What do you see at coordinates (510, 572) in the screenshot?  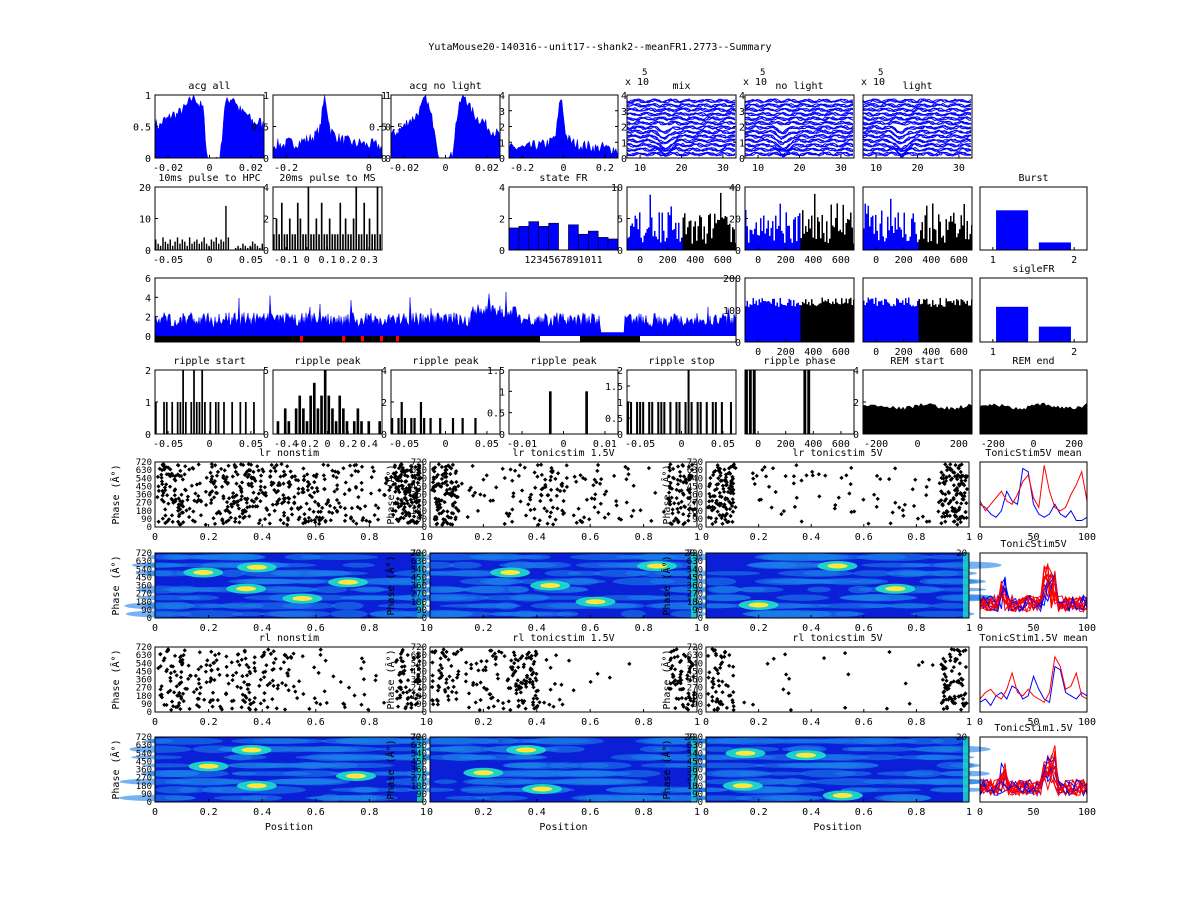 I see `heatmap-peak` at bounding box center [510, 572].